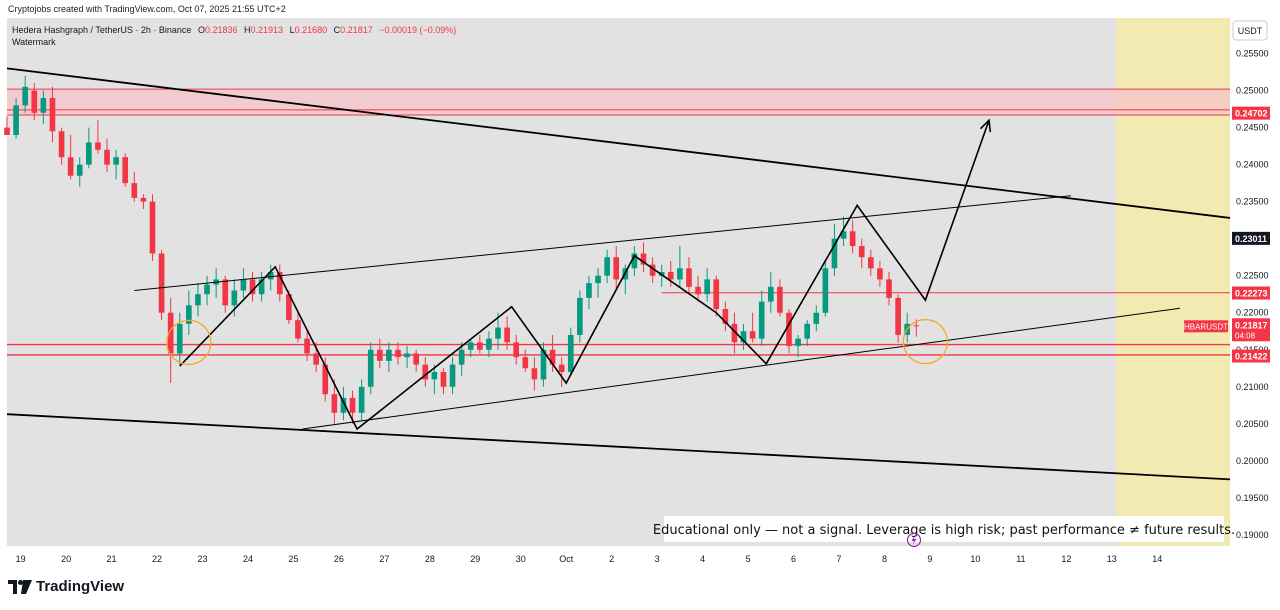  What do you see at coordinates (247, 30) in the screenshot?
I see `high-label: H` at bounding box center [247, 30].